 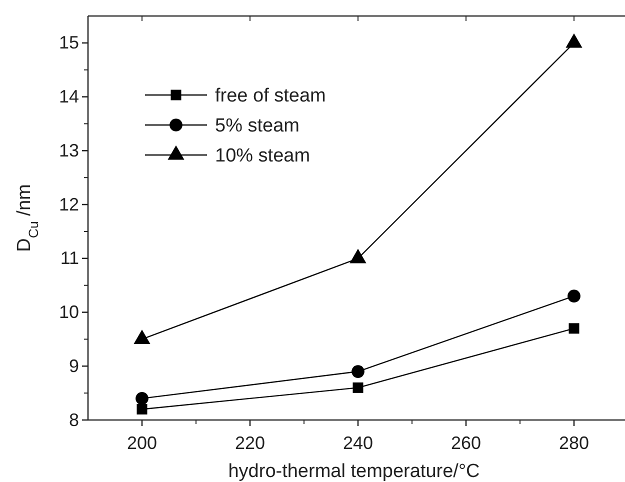 What do you see at coordinates (68, 96) in the screenshot?
I see `y-tick-label: 14` at bounding box center [68, 96].